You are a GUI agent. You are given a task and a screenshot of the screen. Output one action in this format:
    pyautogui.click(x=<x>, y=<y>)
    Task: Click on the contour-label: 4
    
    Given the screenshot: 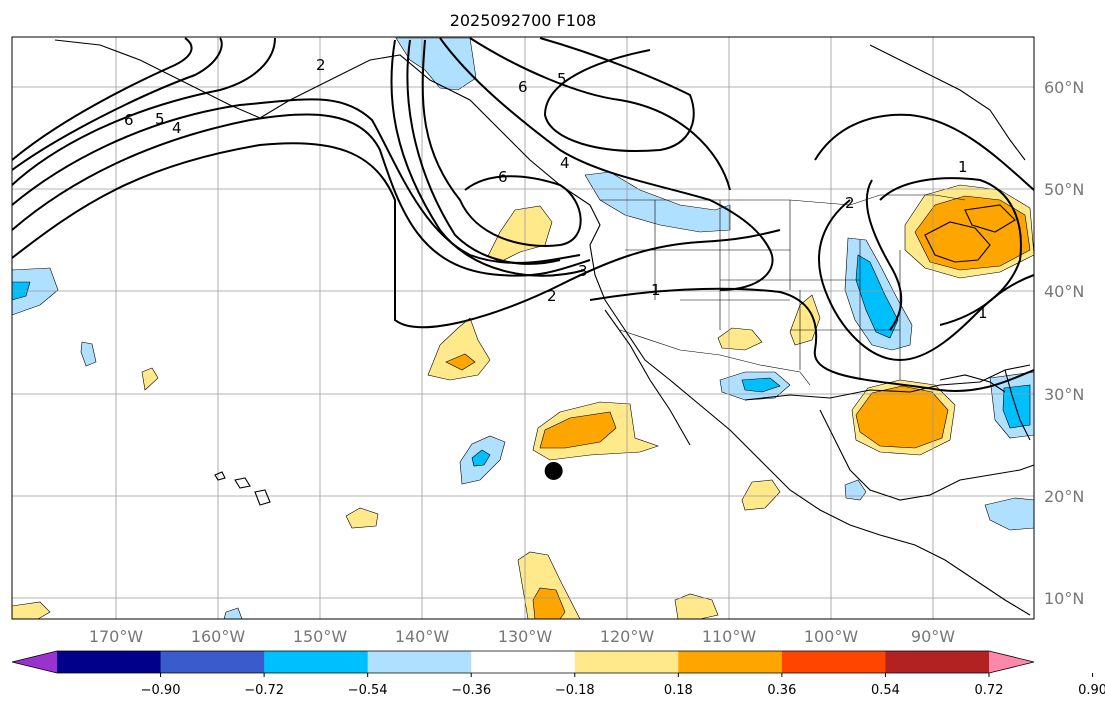 What is the action you would take?
    pyautogui.click(x=177, y=128)
    